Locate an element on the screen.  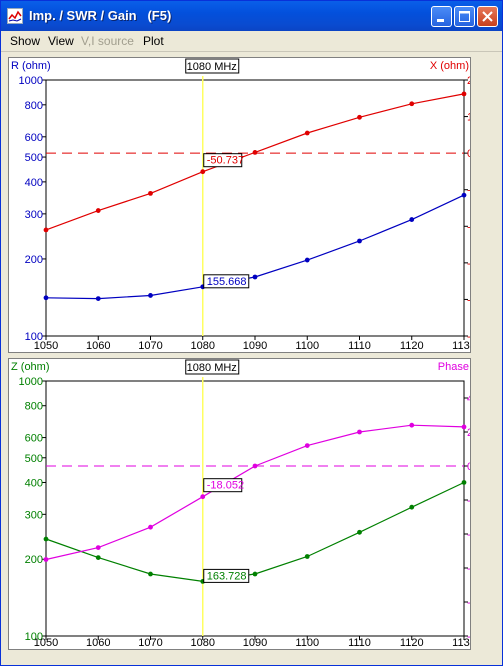
right-tick-label: -300 is located at coordinates (468, 264).